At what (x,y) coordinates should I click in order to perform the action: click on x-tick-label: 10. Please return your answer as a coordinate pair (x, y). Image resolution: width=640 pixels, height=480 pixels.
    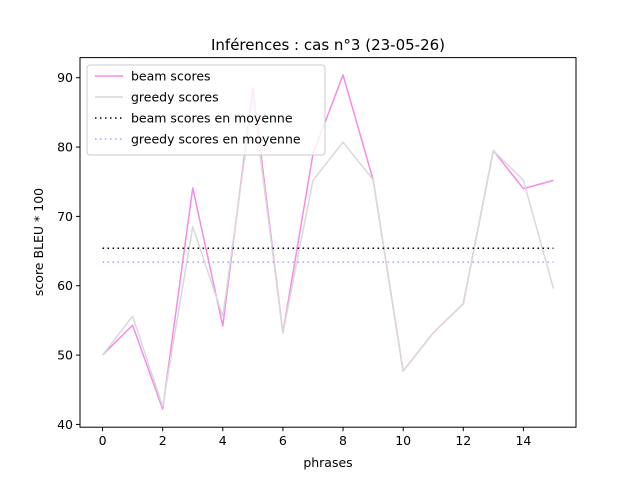
    Looking at the image, I should click on (403, 440).